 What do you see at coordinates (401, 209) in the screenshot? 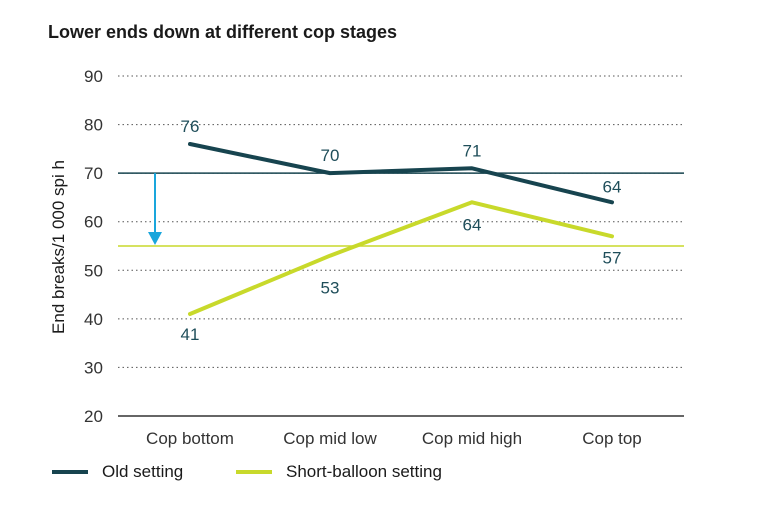
I see `reference-lines` at bounding box center [401, 209].